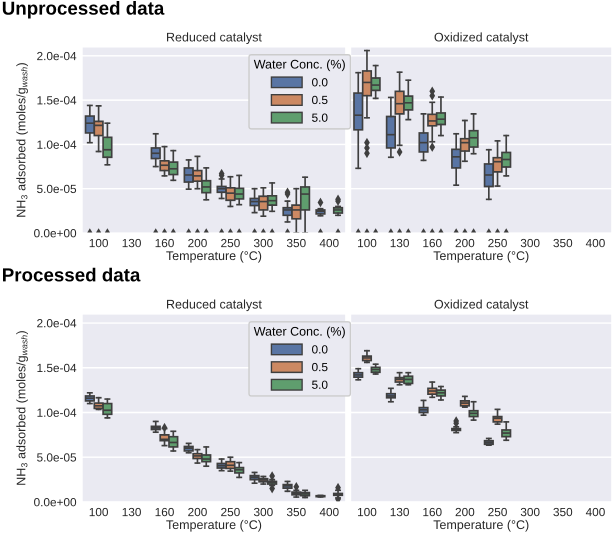 The width and height of the screenshot is (613, 540). I want to click on text: Processed data, so click(71, 275).